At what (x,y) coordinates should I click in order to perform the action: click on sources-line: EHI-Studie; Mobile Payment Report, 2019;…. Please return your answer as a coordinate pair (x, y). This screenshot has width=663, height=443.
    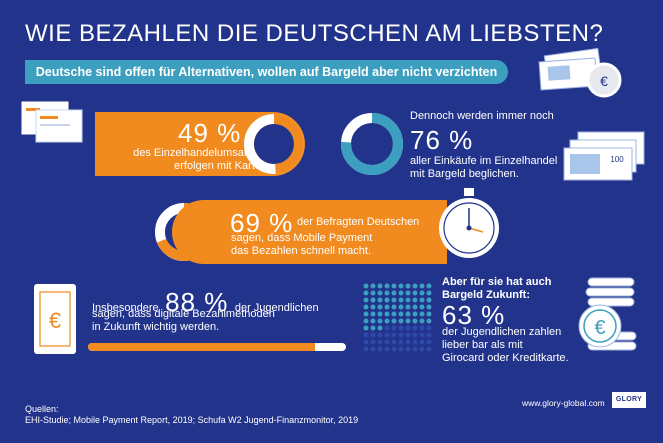
    Looking at the image, I should click on (192, 420).